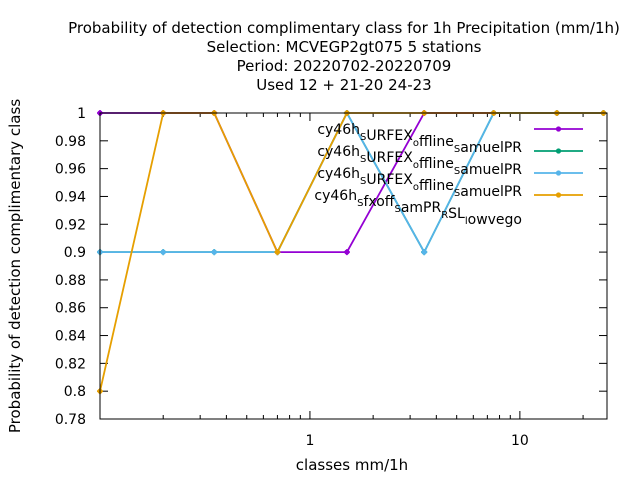  What do you see at coordinates (70, 170) in the screenshot?
I see `y-tick-label: 0.96` at bounding box center [70, 170].